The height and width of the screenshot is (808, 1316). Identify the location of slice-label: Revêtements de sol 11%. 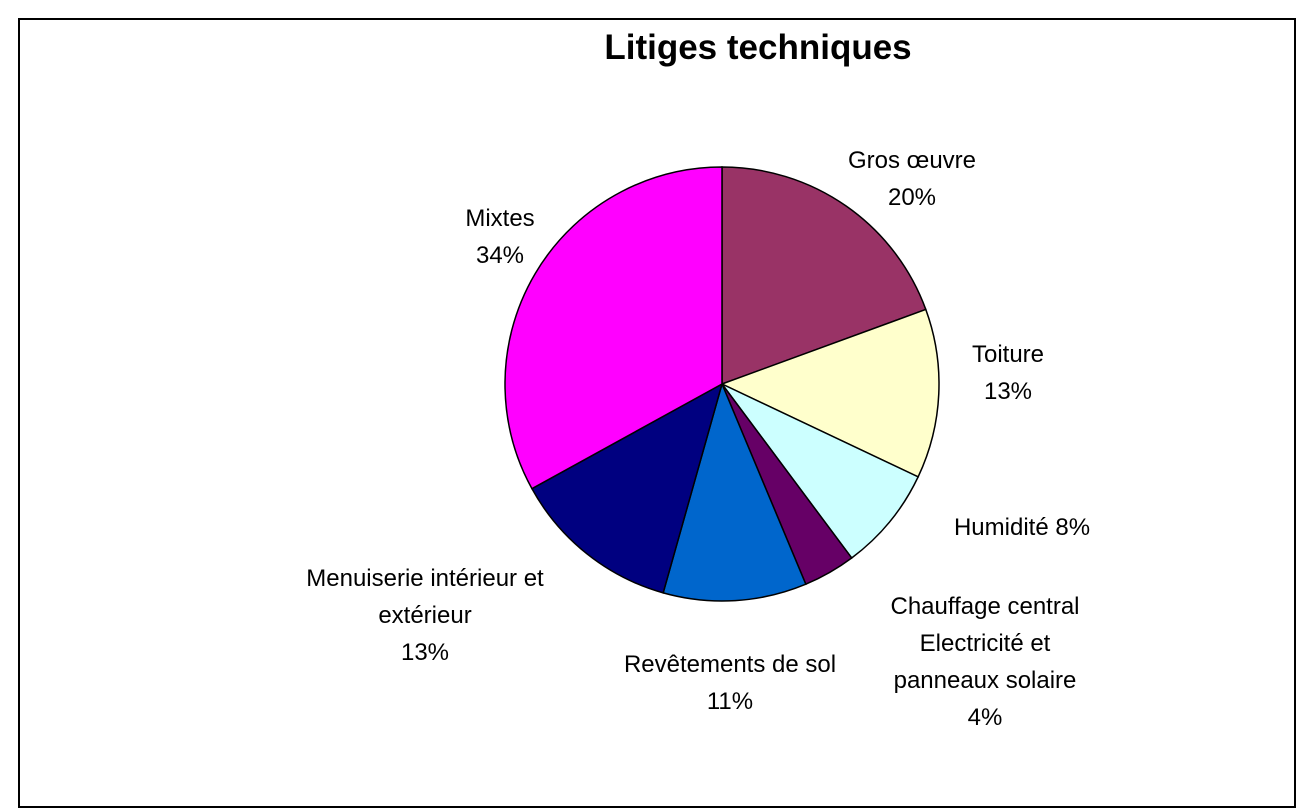
(730, 683).